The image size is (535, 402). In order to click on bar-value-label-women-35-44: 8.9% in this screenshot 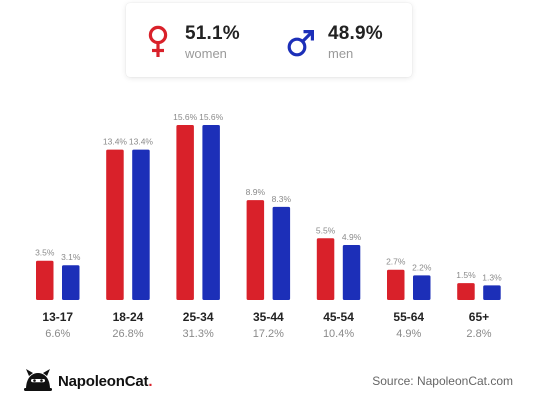, I will do `click(256, 192)`.